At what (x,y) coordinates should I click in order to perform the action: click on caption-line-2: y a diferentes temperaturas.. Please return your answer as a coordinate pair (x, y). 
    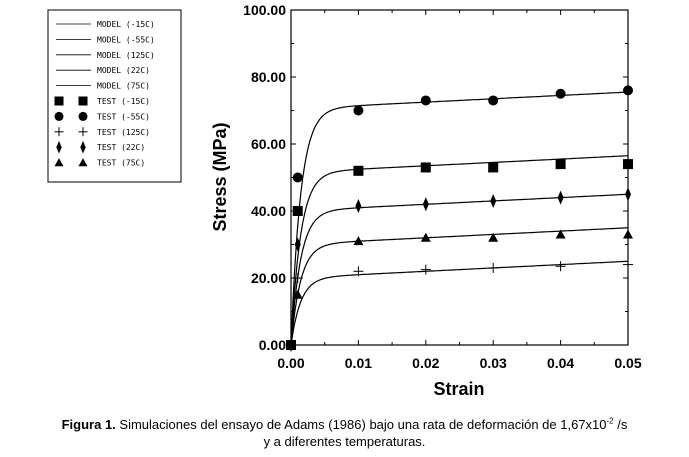
    Looking at the image, I should click on (344, 441).